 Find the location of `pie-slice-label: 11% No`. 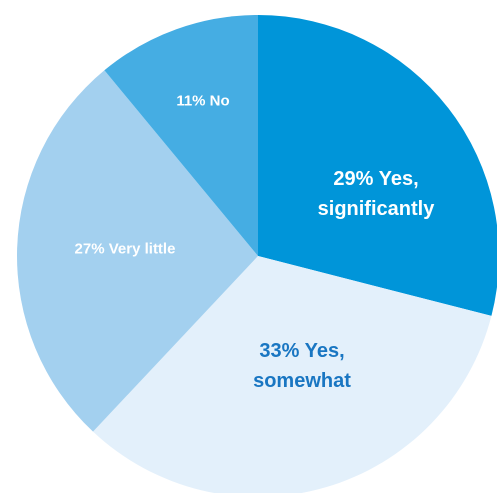

pie-slice-label: 11% No is located at coordinates (202, 100).